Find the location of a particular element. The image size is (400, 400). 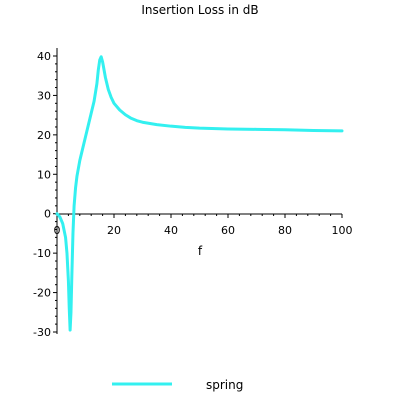

y-tick-label: 30 is located at coordinates (44, 95).